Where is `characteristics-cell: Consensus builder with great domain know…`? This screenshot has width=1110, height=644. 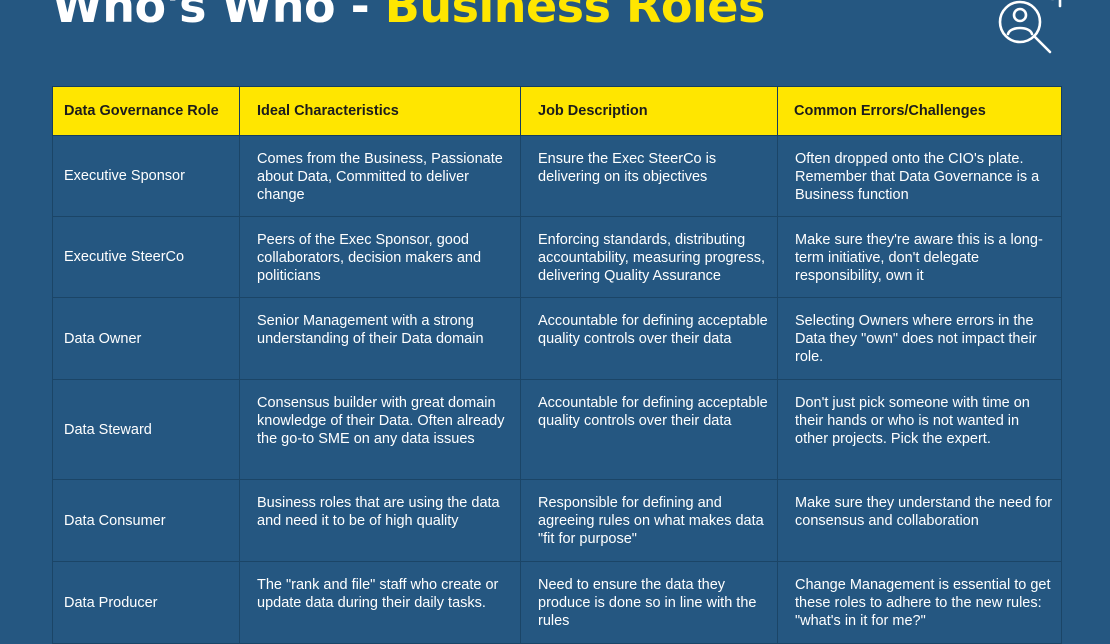 characteristics-cell: Consensus builder with great domain know… is located at coordinates (380, 429).